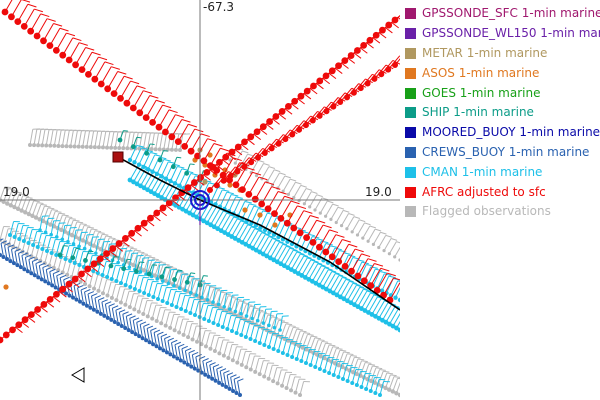  What do you see at coordinates (78, 375) in the screenshot?
I see `direction-triangle-icon` at bounding box center [78, 375].